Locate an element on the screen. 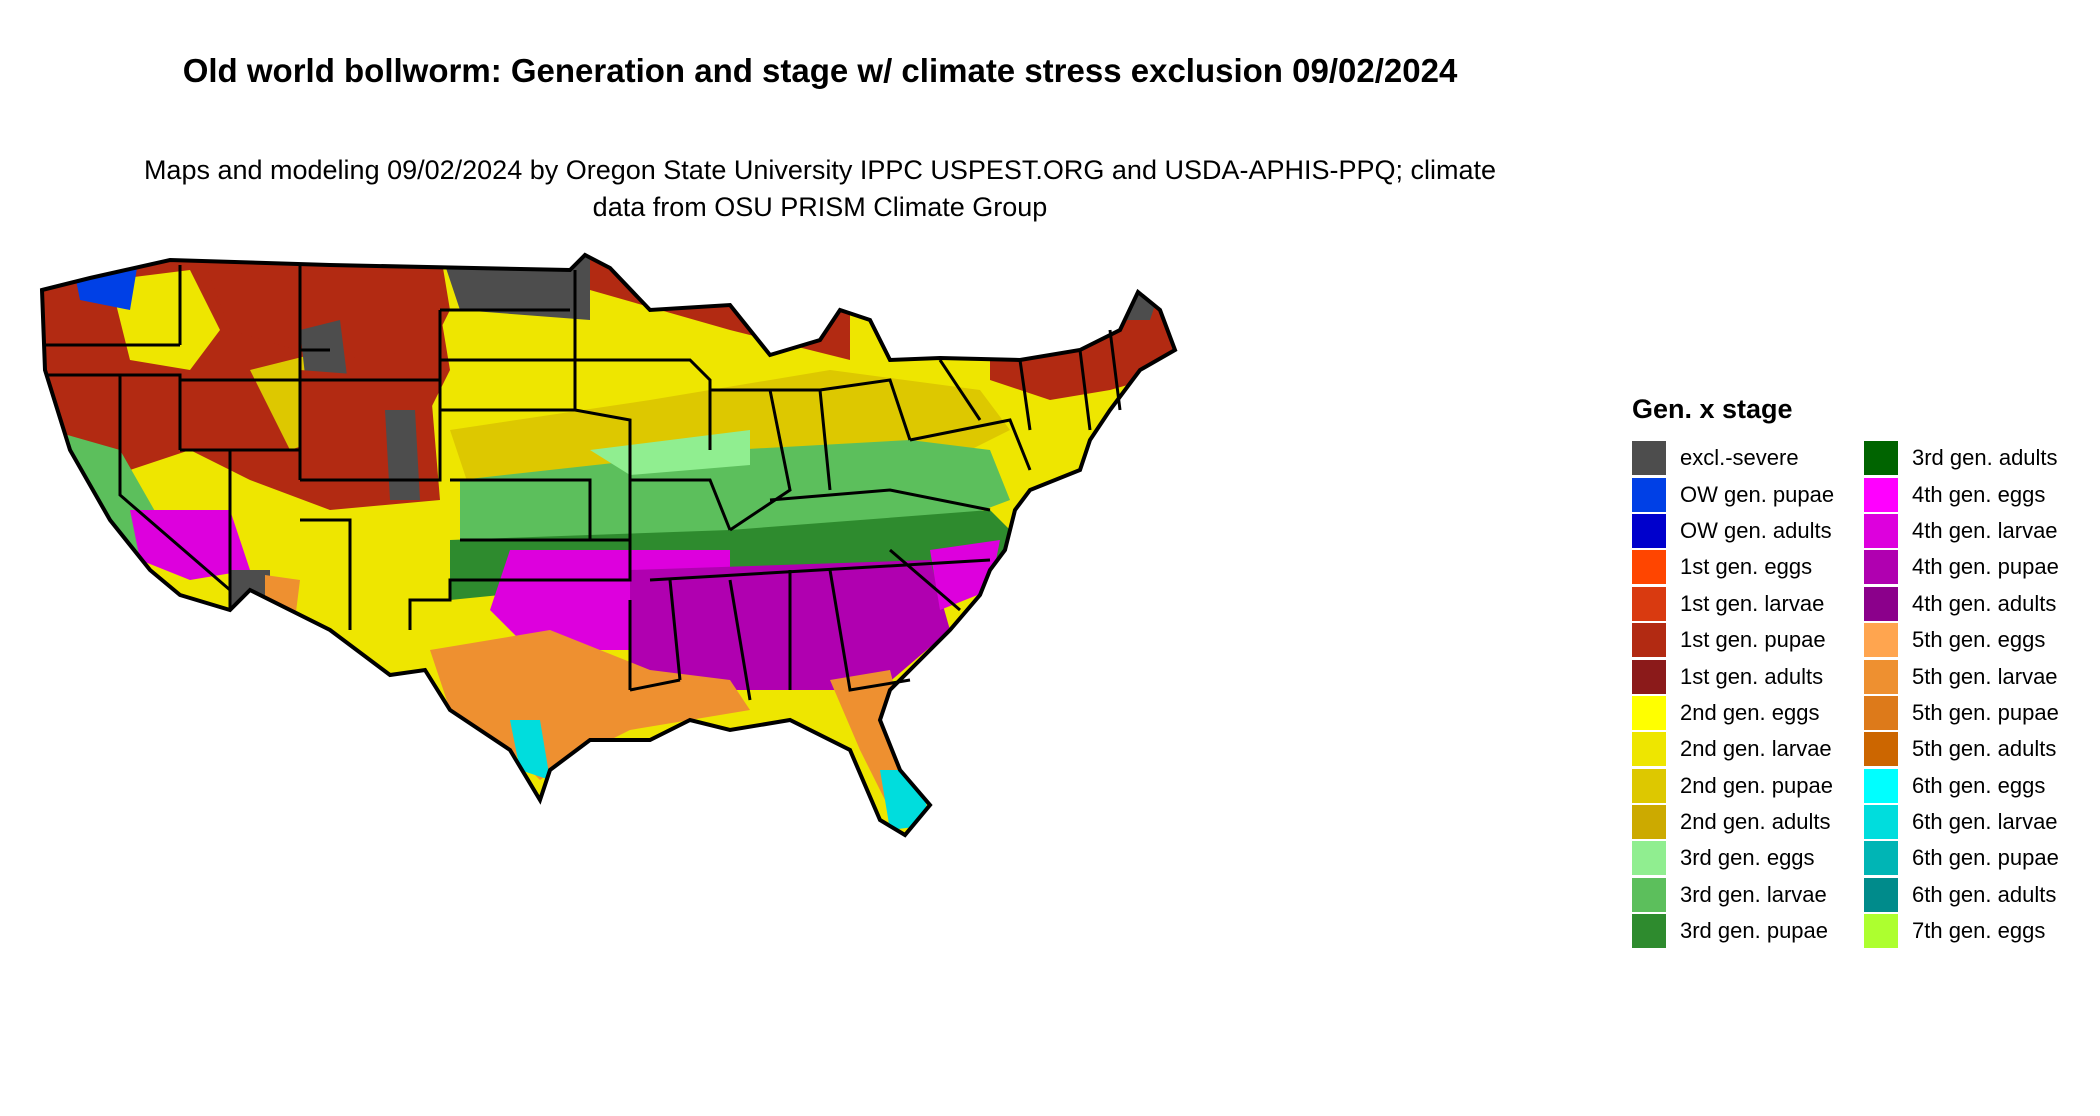 This screenshot has width=2100, height=1116. legend-item: 4th gen. eggs is located at coordinates (1961, 494).